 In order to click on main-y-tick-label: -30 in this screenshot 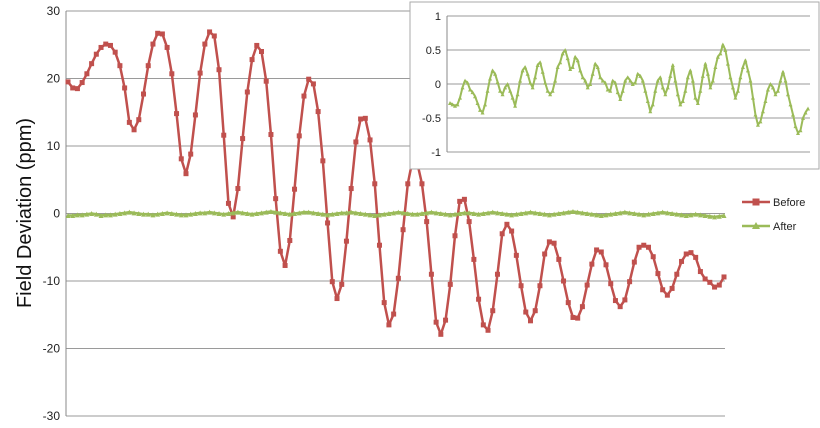, I will do `click(52, 416)`.